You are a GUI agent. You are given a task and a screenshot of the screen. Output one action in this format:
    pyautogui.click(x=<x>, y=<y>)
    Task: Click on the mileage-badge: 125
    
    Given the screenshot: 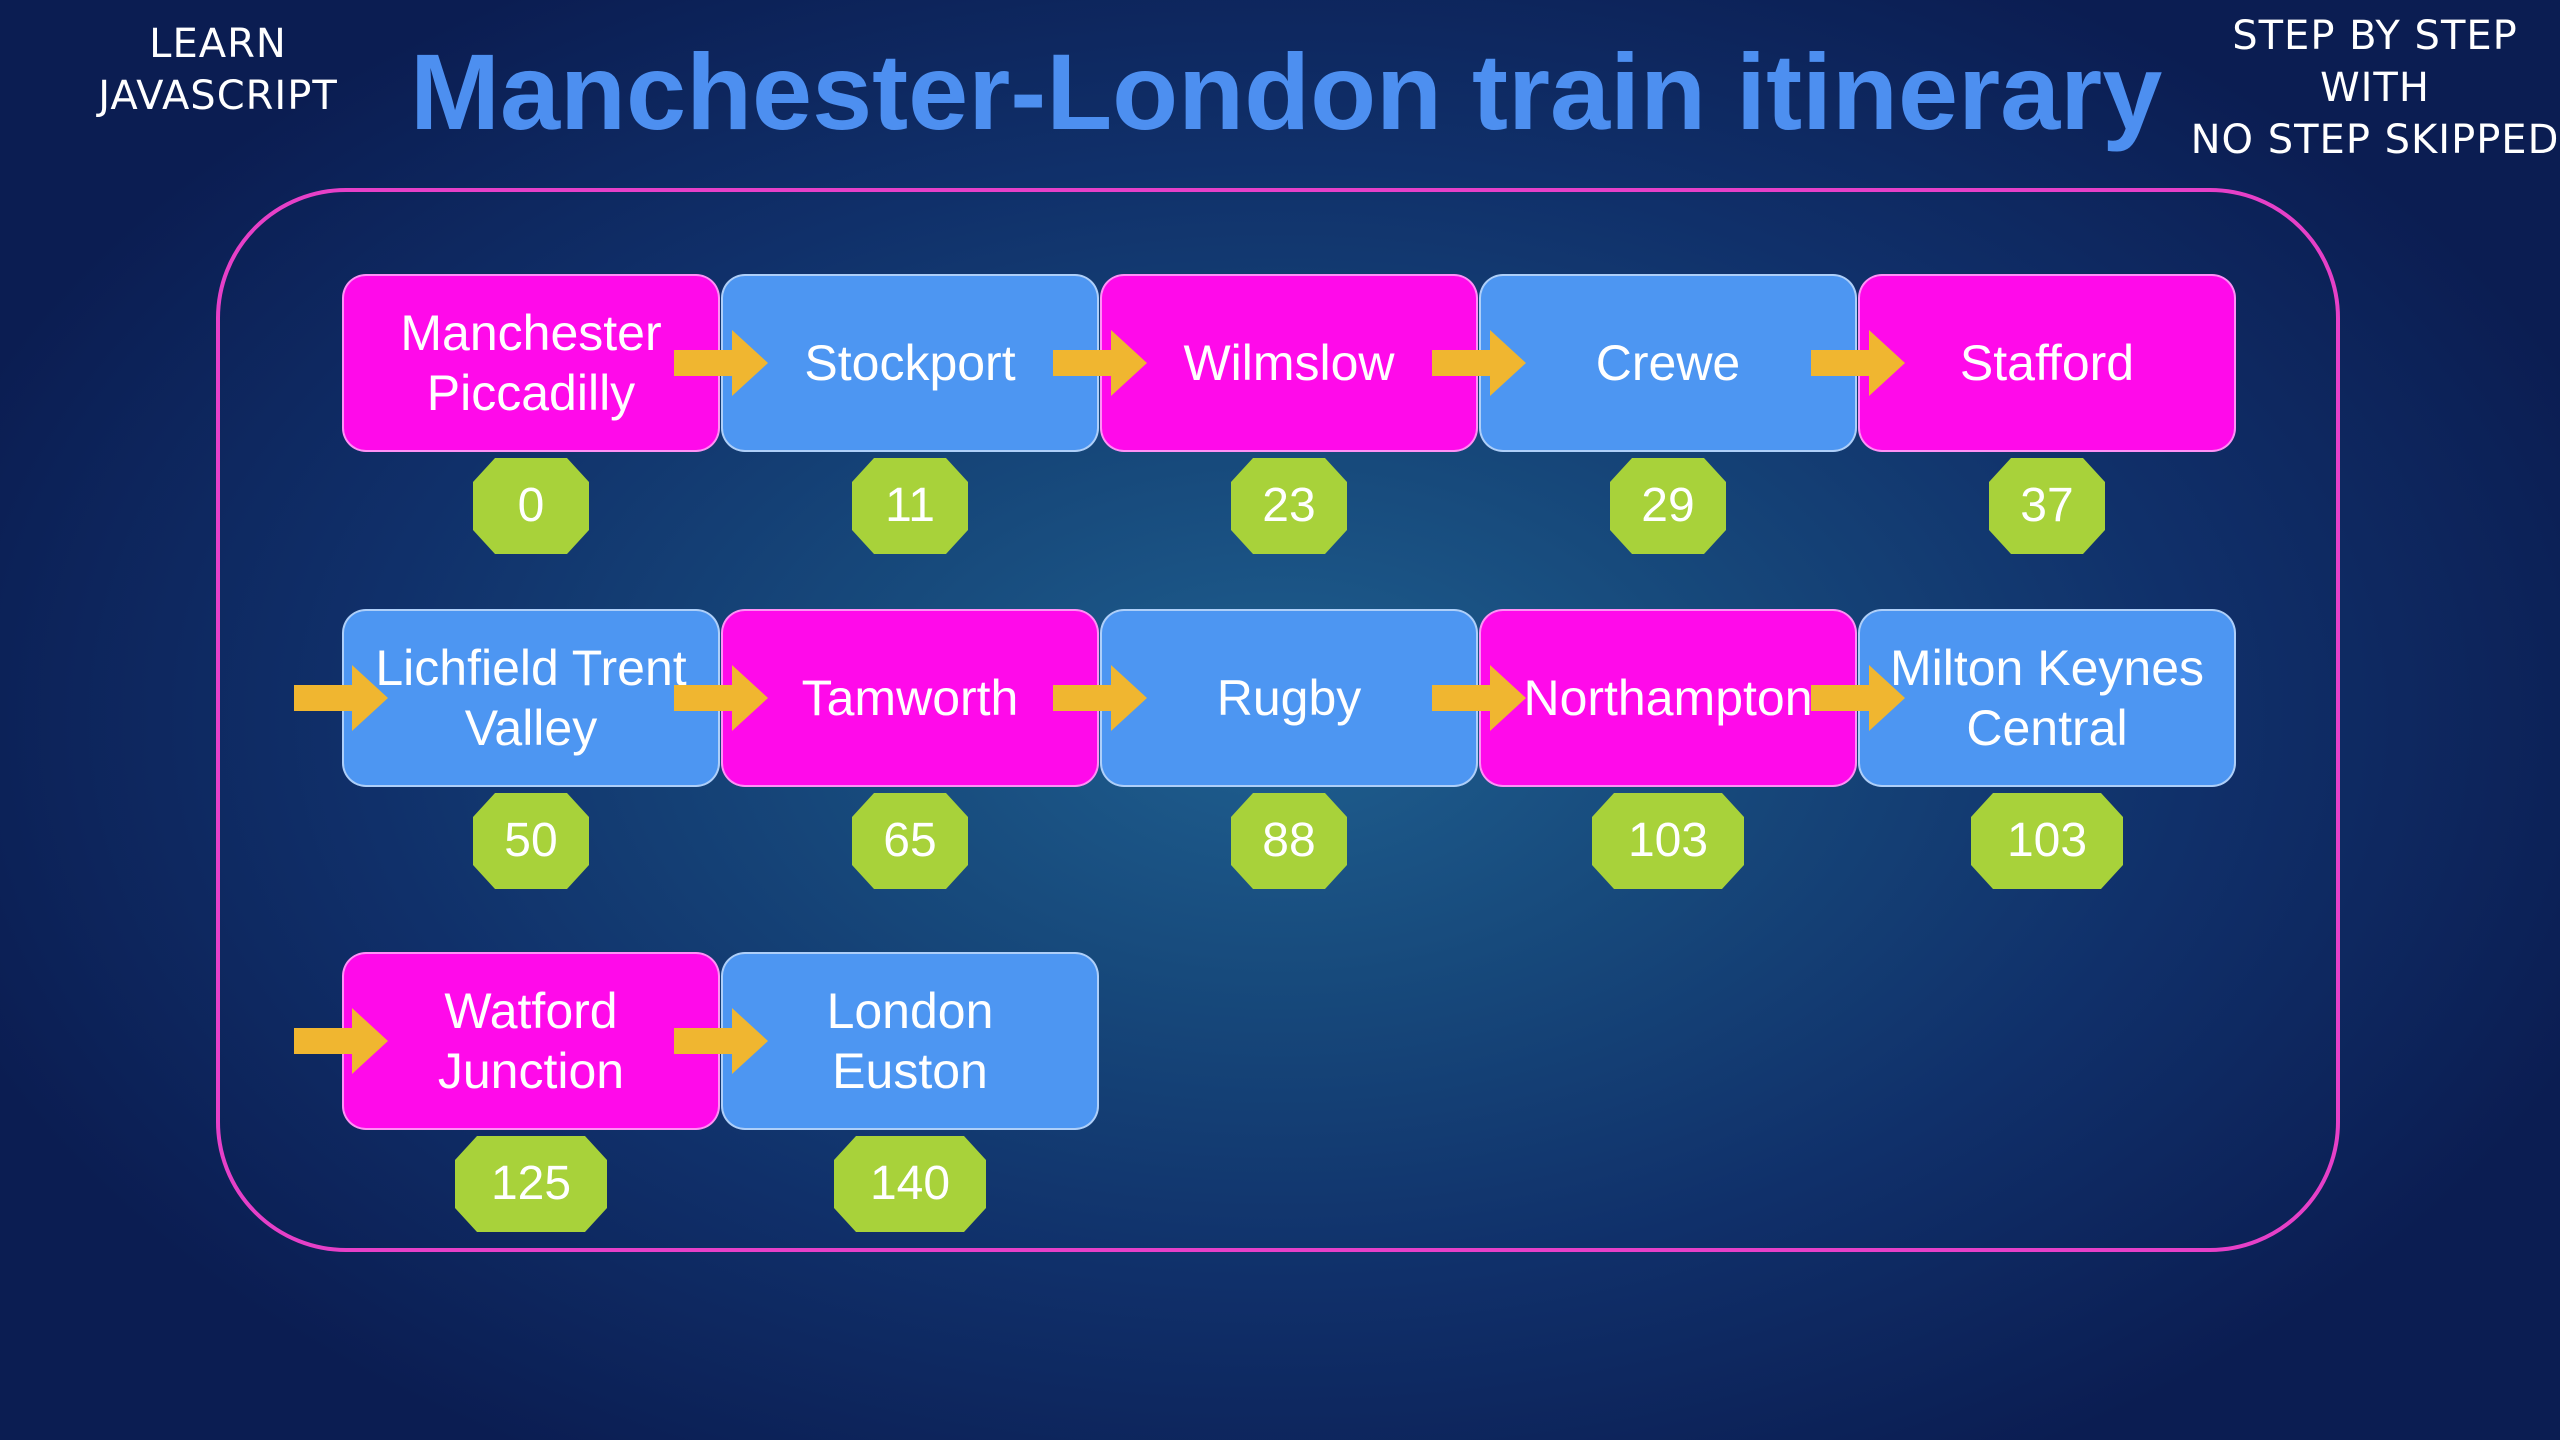 What is the action you would take?
    pyautogui.click(x=531, y=1184)
    